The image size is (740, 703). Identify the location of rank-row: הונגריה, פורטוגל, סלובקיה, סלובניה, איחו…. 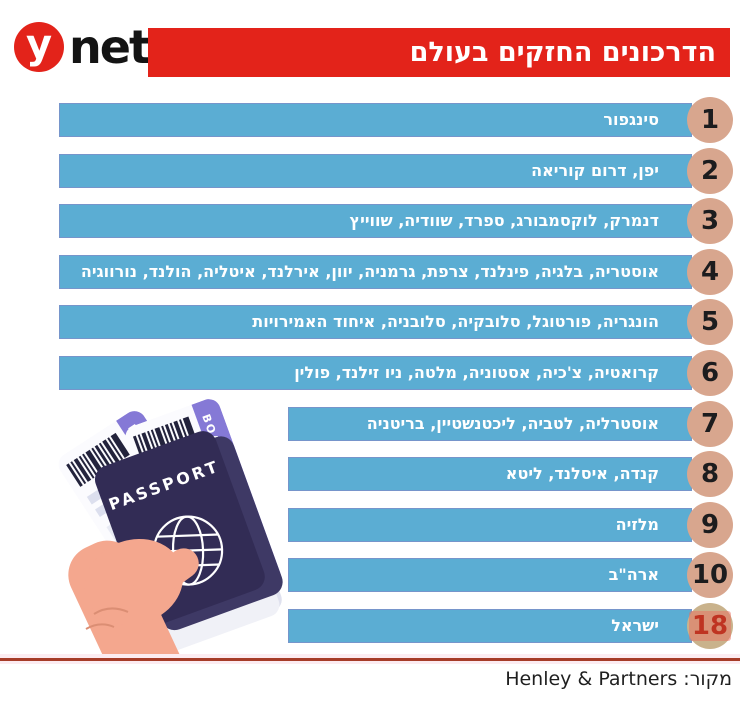
(370, 322).